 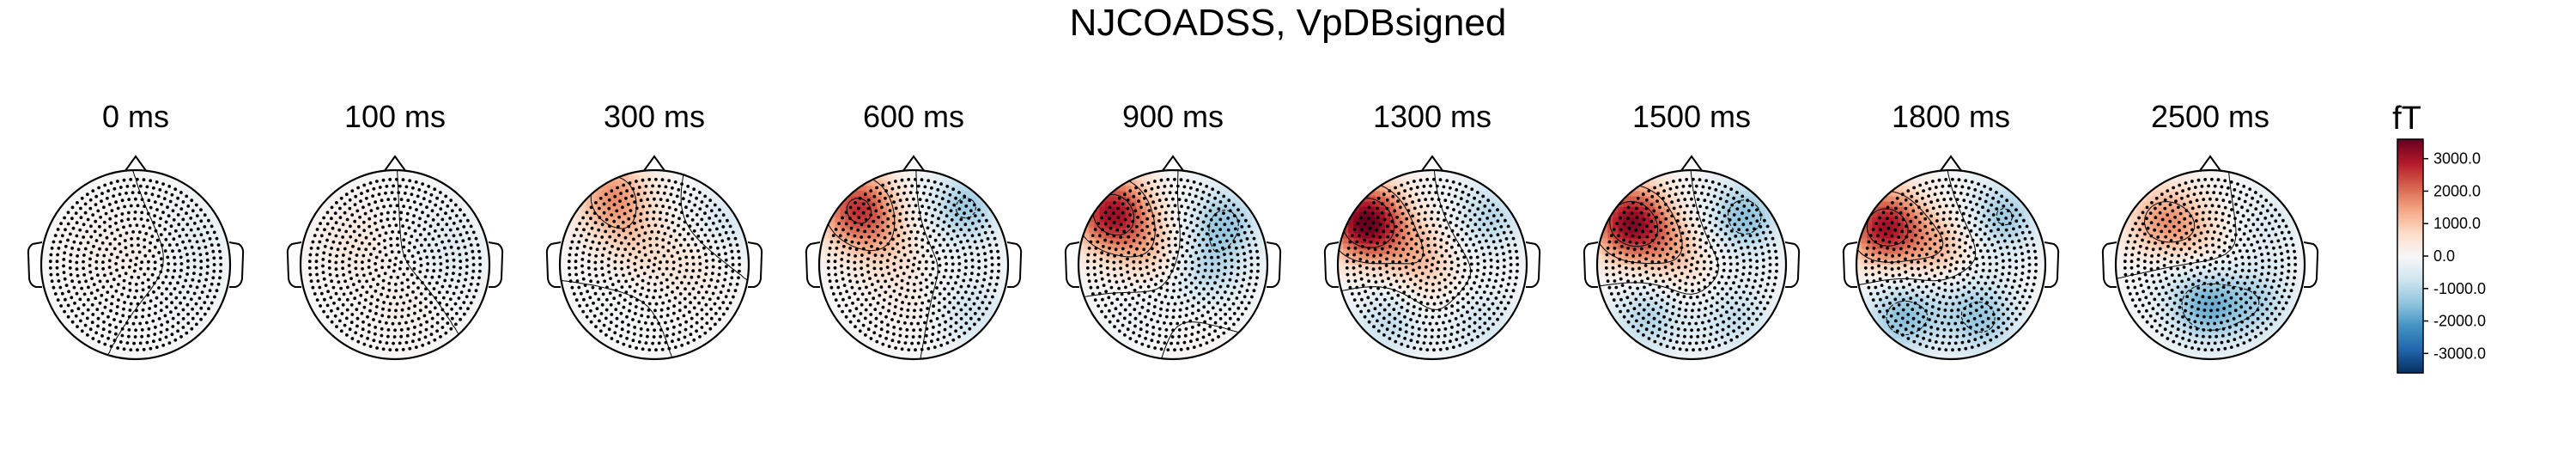 I want to click on colorbar-unit-label: fT, so click(x=2406, y=119).